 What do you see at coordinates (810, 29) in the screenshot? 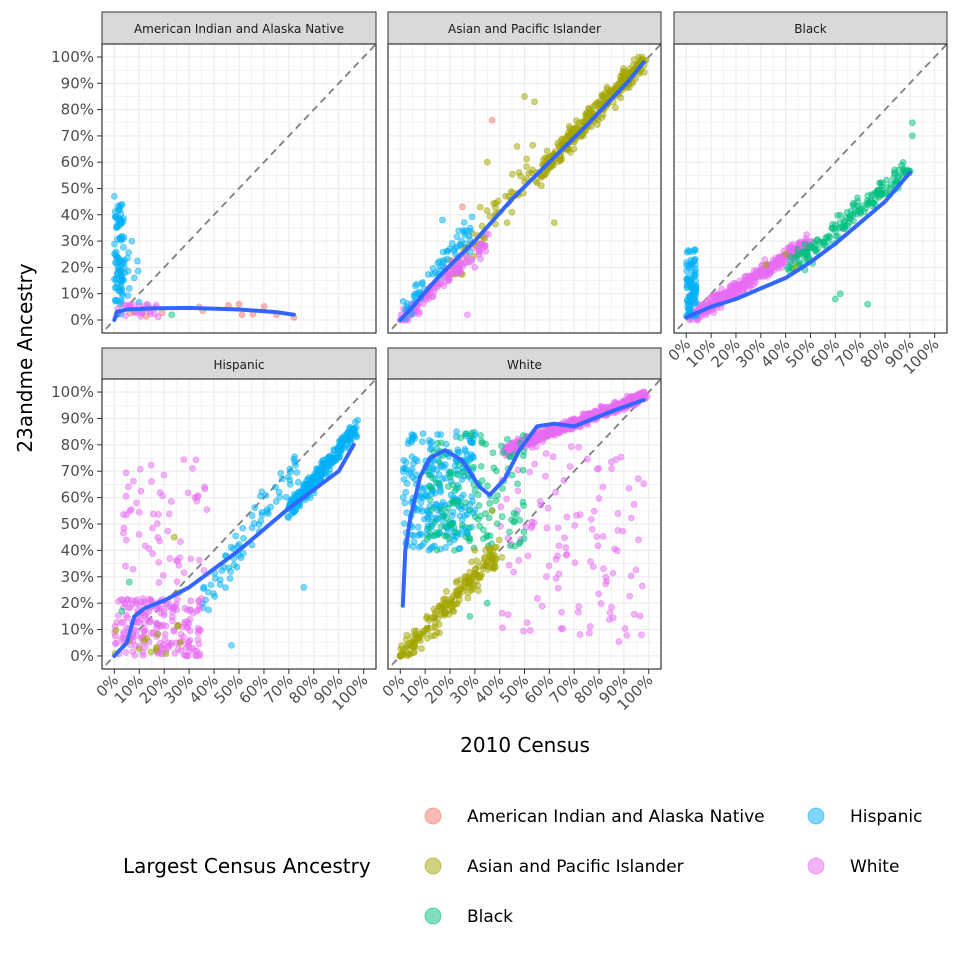
I see `facet-strip-label: Black` at bounding box center [810, 29].